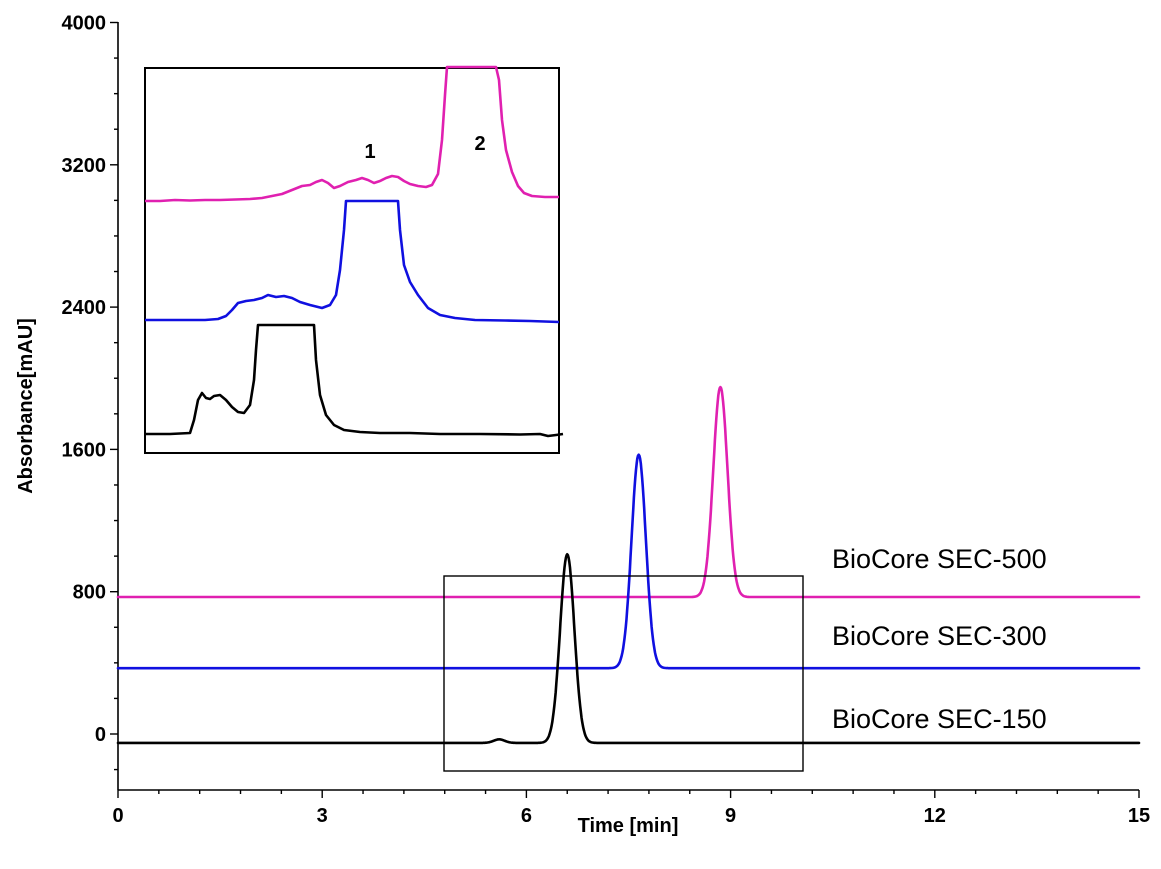 The height and width of the screenshot is (869, 1161). What do you see at coordinates (939, 636) in the screenshot?
I see `series-label-sec300: BioCore SEC-300` at bounding box center [939, 636].